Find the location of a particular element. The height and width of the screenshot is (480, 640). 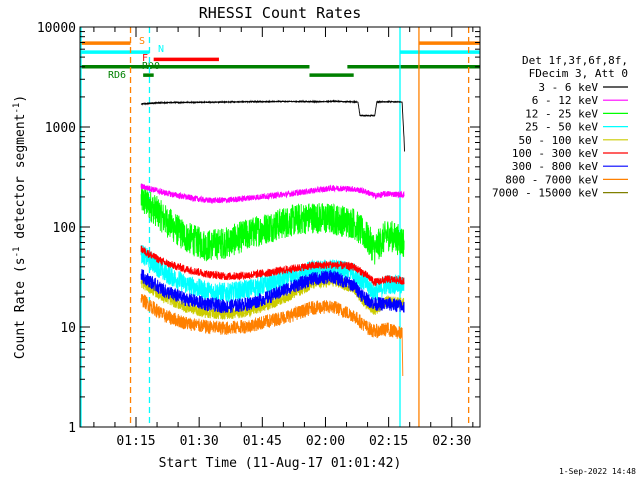

legend-header: FDecim 3, Att 0 is located at coordinates (578, 73).